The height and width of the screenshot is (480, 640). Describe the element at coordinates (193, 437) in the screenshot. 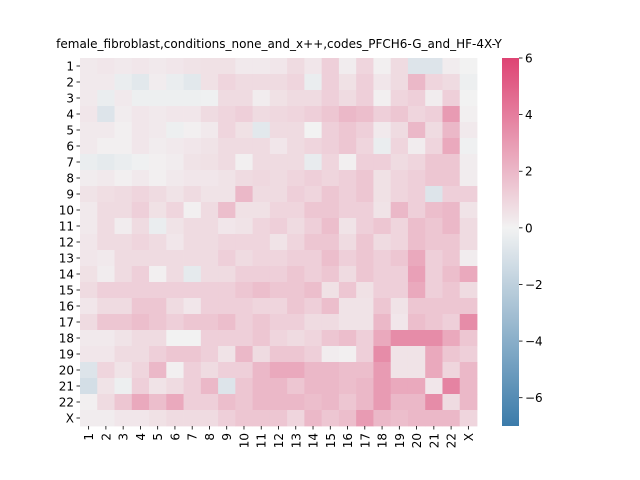

I see `column-tick-label: 7` at that location.